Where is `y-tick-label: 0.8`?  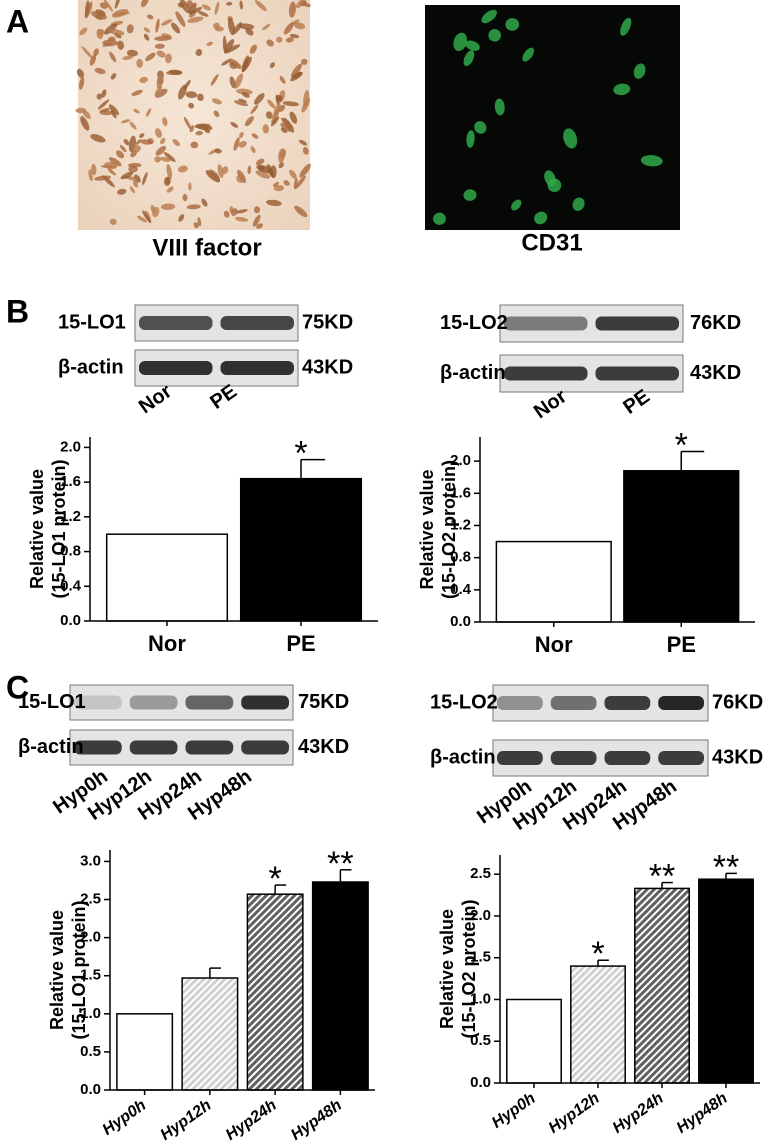 y-tick-label: 0.8 is located at coordinates (70, 551).